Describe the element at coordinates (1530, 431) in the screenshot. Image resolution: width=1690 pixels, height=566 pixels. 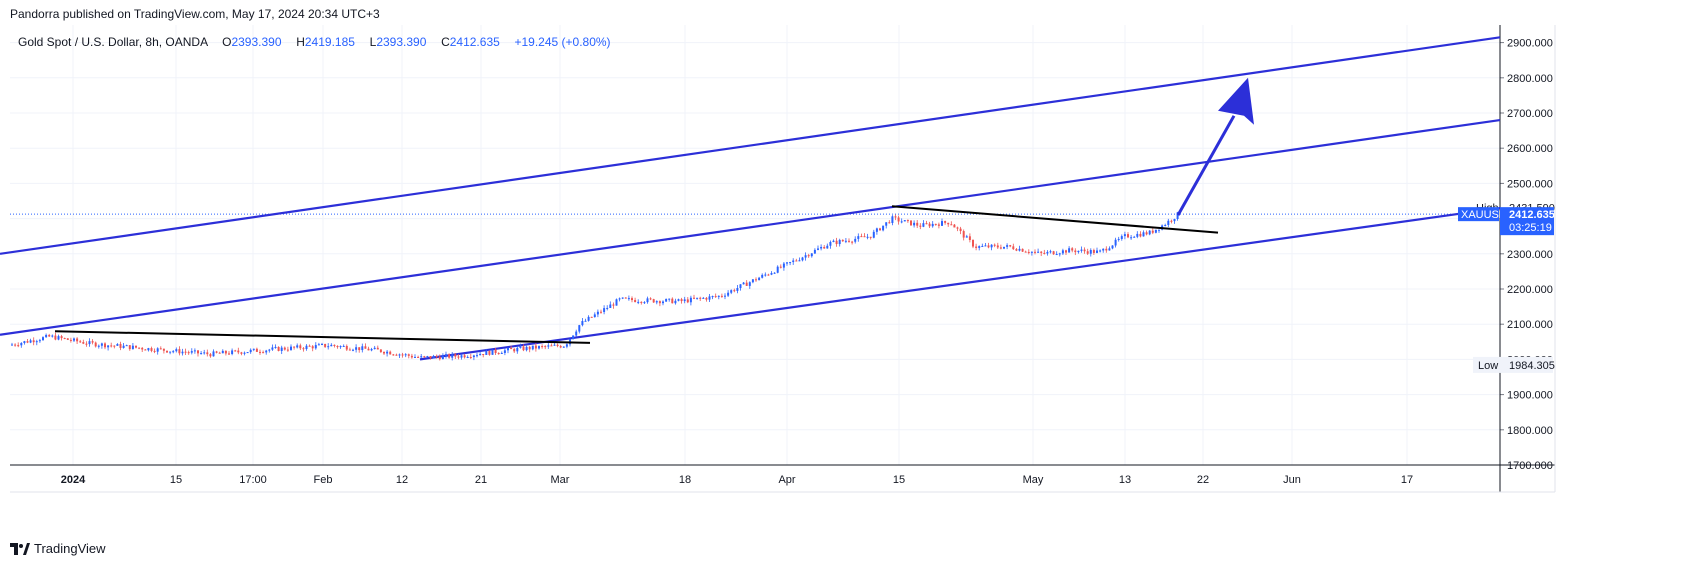
I see `y-tick-label: 1800.000` at that location.